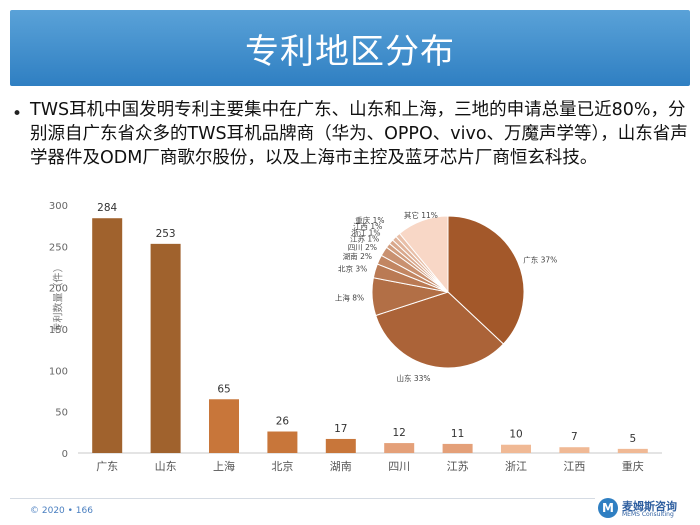 The height and width of the screenshot is (525, 700). I want to click on bar-江苏, so click(457, 448).